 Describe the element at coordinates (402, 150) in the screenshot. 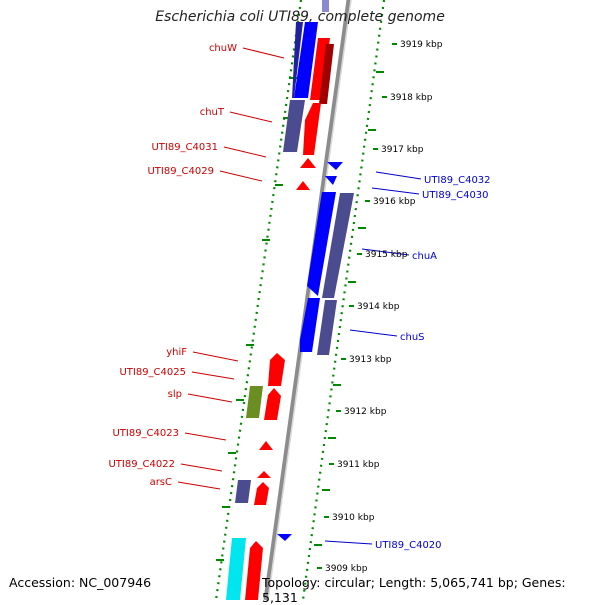

I see `scale-tick-label: 3917 kbp` at that location.